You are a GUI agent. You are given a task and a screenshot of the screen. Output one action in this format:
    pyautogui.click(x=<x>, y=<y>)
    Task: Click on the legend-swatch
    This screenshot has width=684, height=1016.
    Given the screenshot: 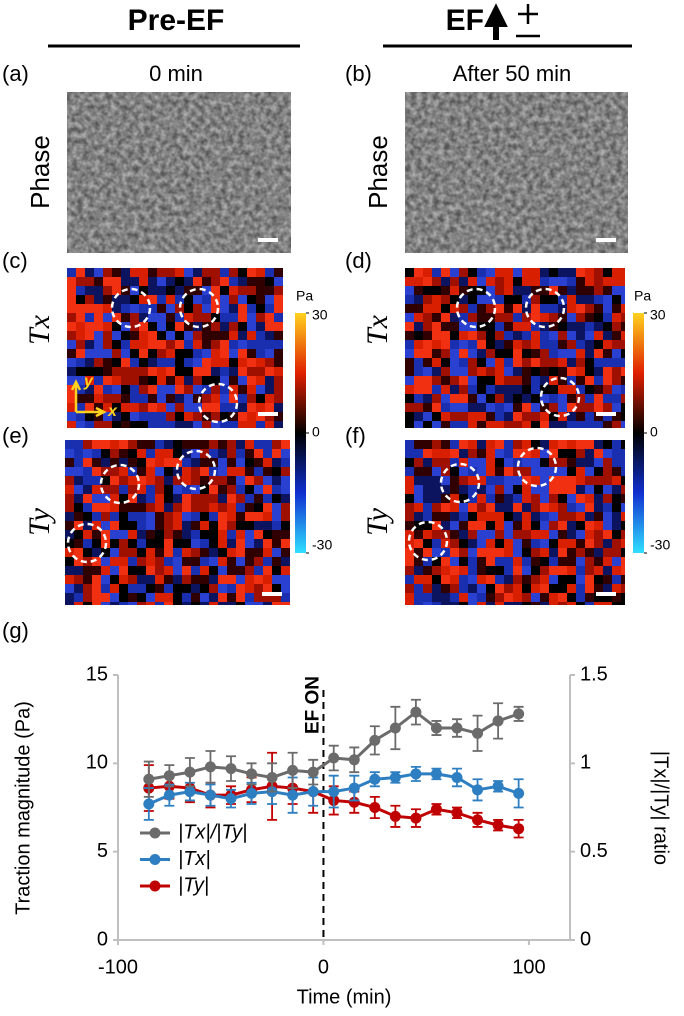 What is the action you would take?
    pyautogui.click(x=155, y=886)
    